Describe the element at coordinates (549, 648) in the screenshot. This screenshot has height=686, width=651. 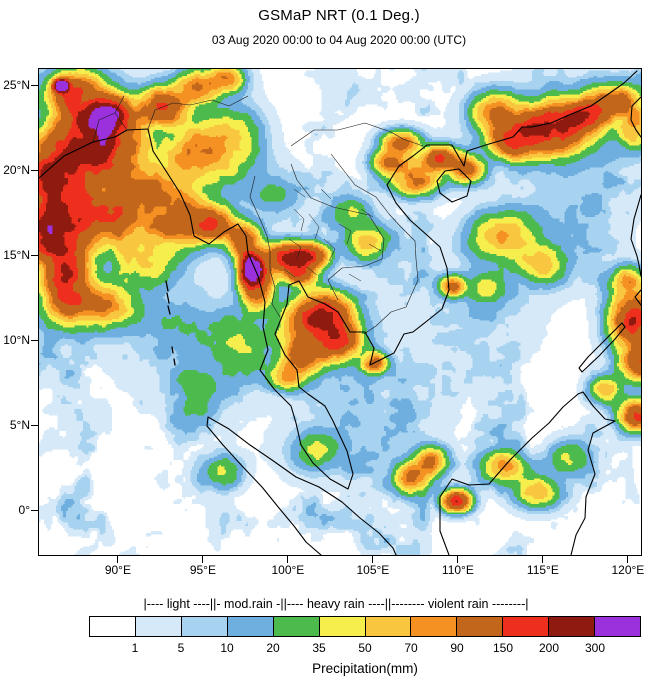
I see `colorbar-tick-label: 200` at that location.